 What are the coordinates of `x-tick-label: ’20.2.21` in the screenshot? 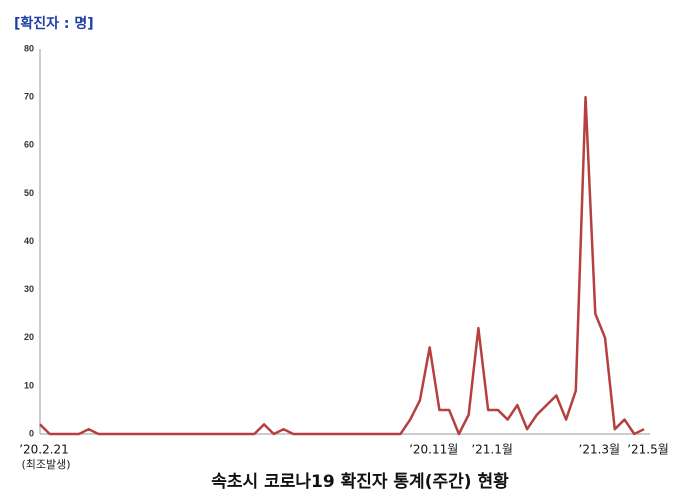 It's located at (44, 450).